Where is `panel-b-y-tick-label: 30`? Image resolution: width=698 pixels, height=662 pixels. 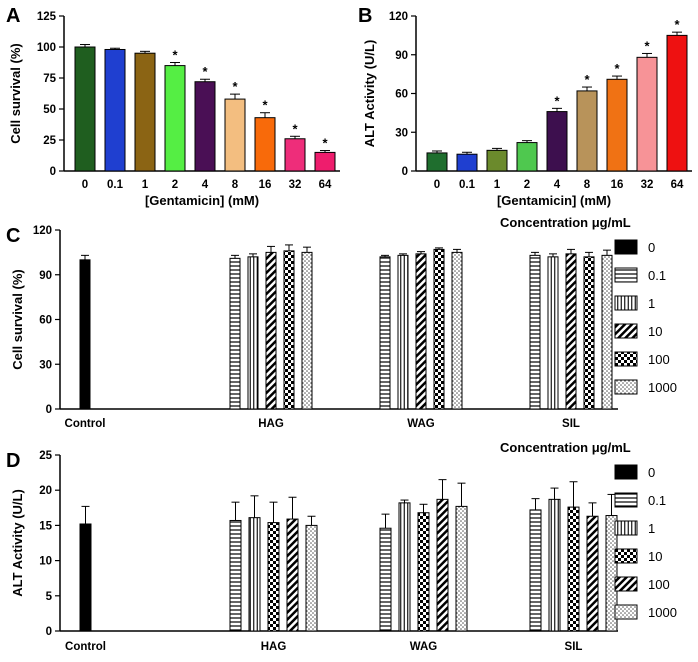 panel-b-y-tick-label: 30 is located at coordinates (401, 133).